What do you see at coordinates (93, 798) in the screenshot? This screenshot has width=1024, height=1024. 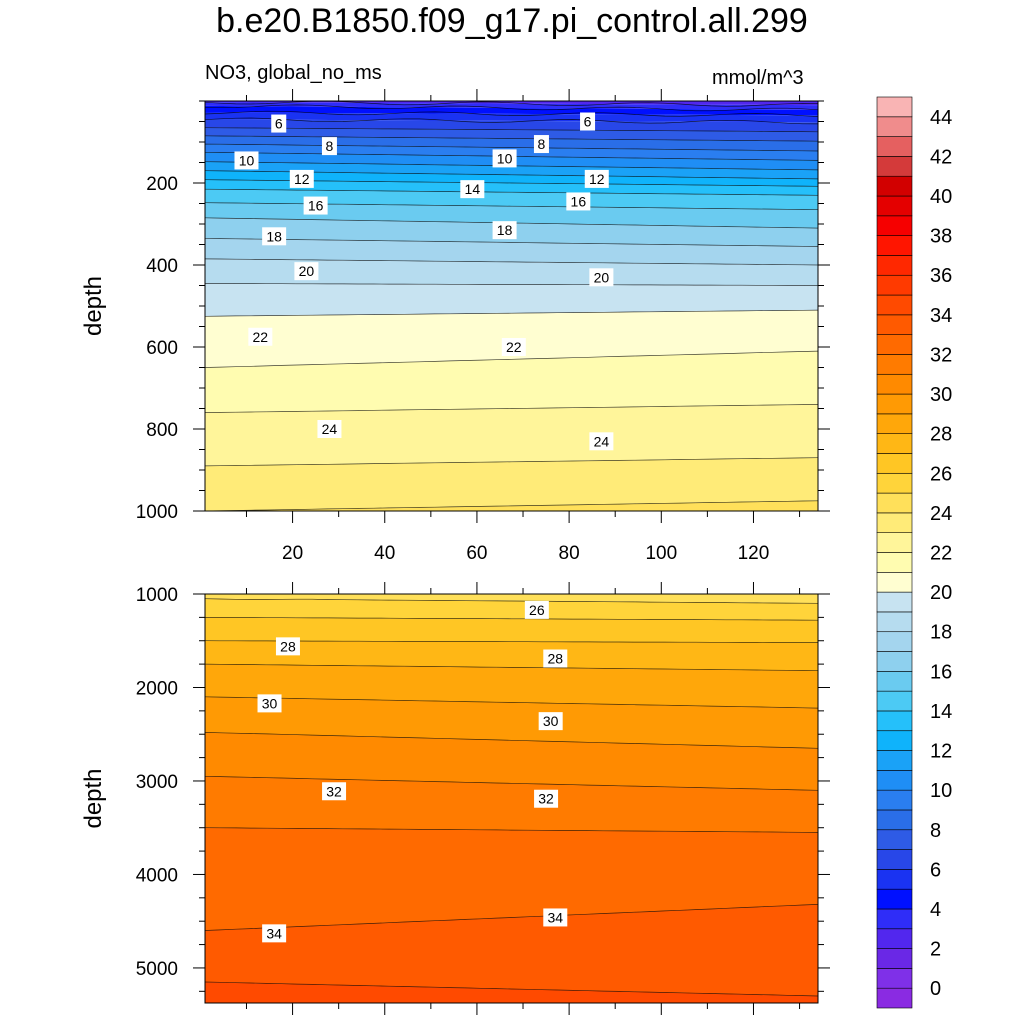 I see `y-axis-title: depth` at bounding box center [93, 798].